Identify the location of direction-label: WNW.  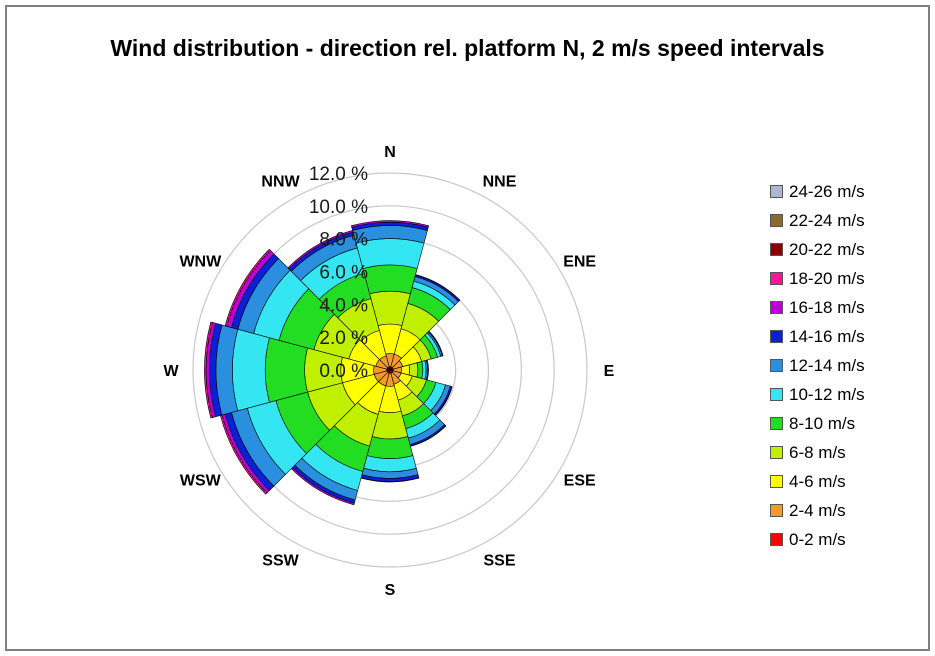
(200, 262).